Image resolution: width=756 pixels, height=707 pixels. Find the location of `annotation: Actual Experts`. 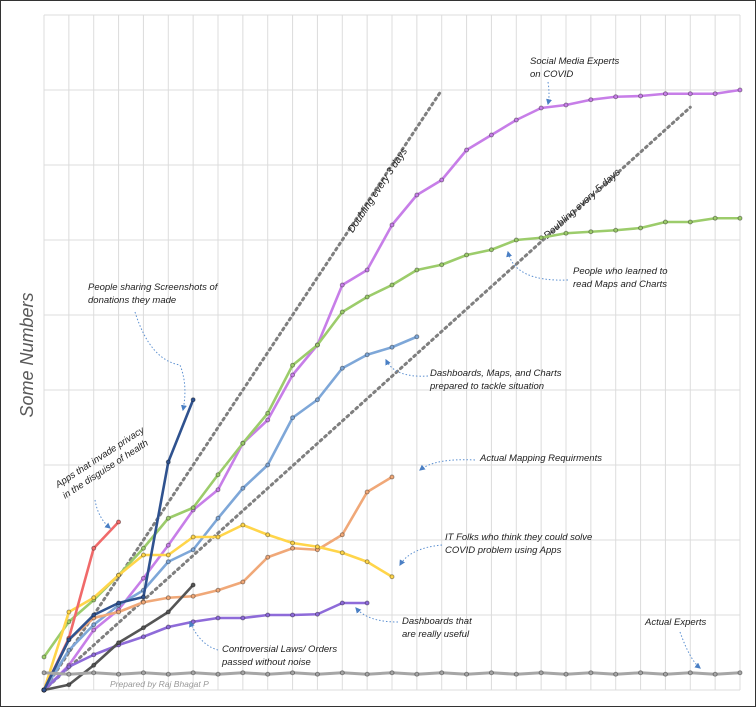

annotation: Actual Experts is located at coordinates (675, 622).